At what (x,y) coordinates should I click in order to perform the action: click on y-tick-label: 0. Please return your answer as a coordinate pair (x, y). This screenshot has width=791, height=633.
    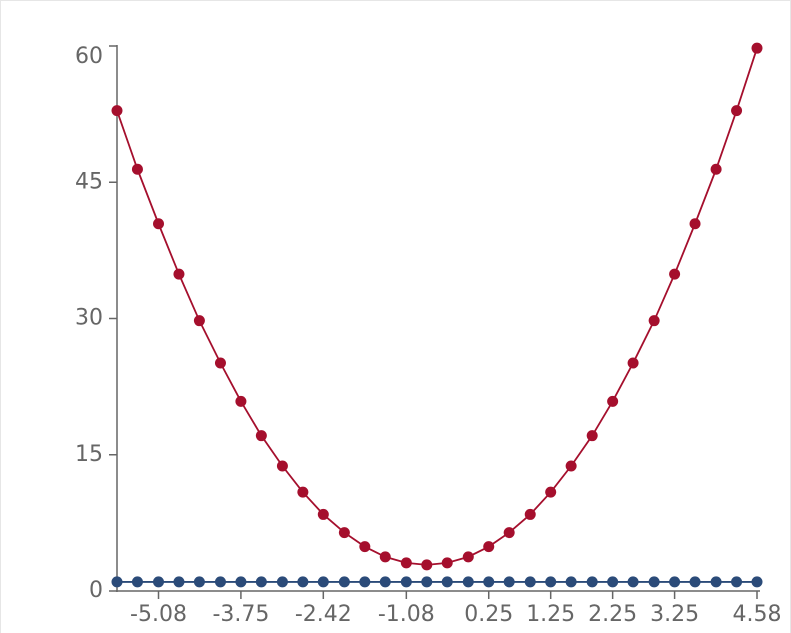
    Looking at the image, I should click on (96, 590).